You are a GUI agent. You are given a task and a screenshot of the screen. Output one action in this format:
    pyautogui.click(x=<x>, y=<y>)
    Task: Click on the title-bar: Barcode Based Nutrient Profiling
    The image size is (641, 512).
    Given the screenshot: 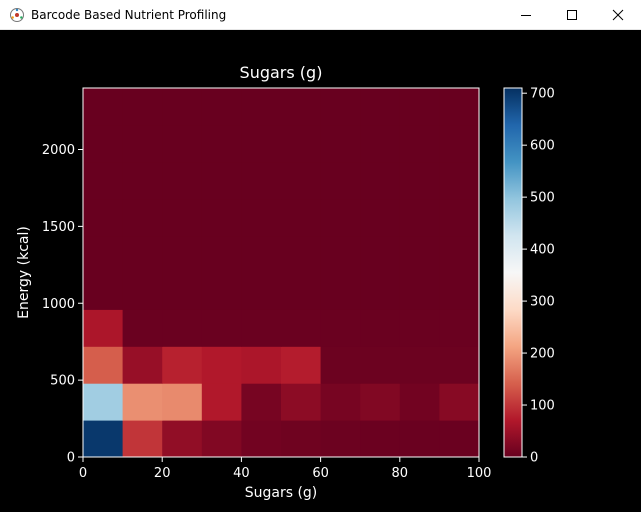 What is the action you would take?
    pyautogui.click(x=320, y=15)
    